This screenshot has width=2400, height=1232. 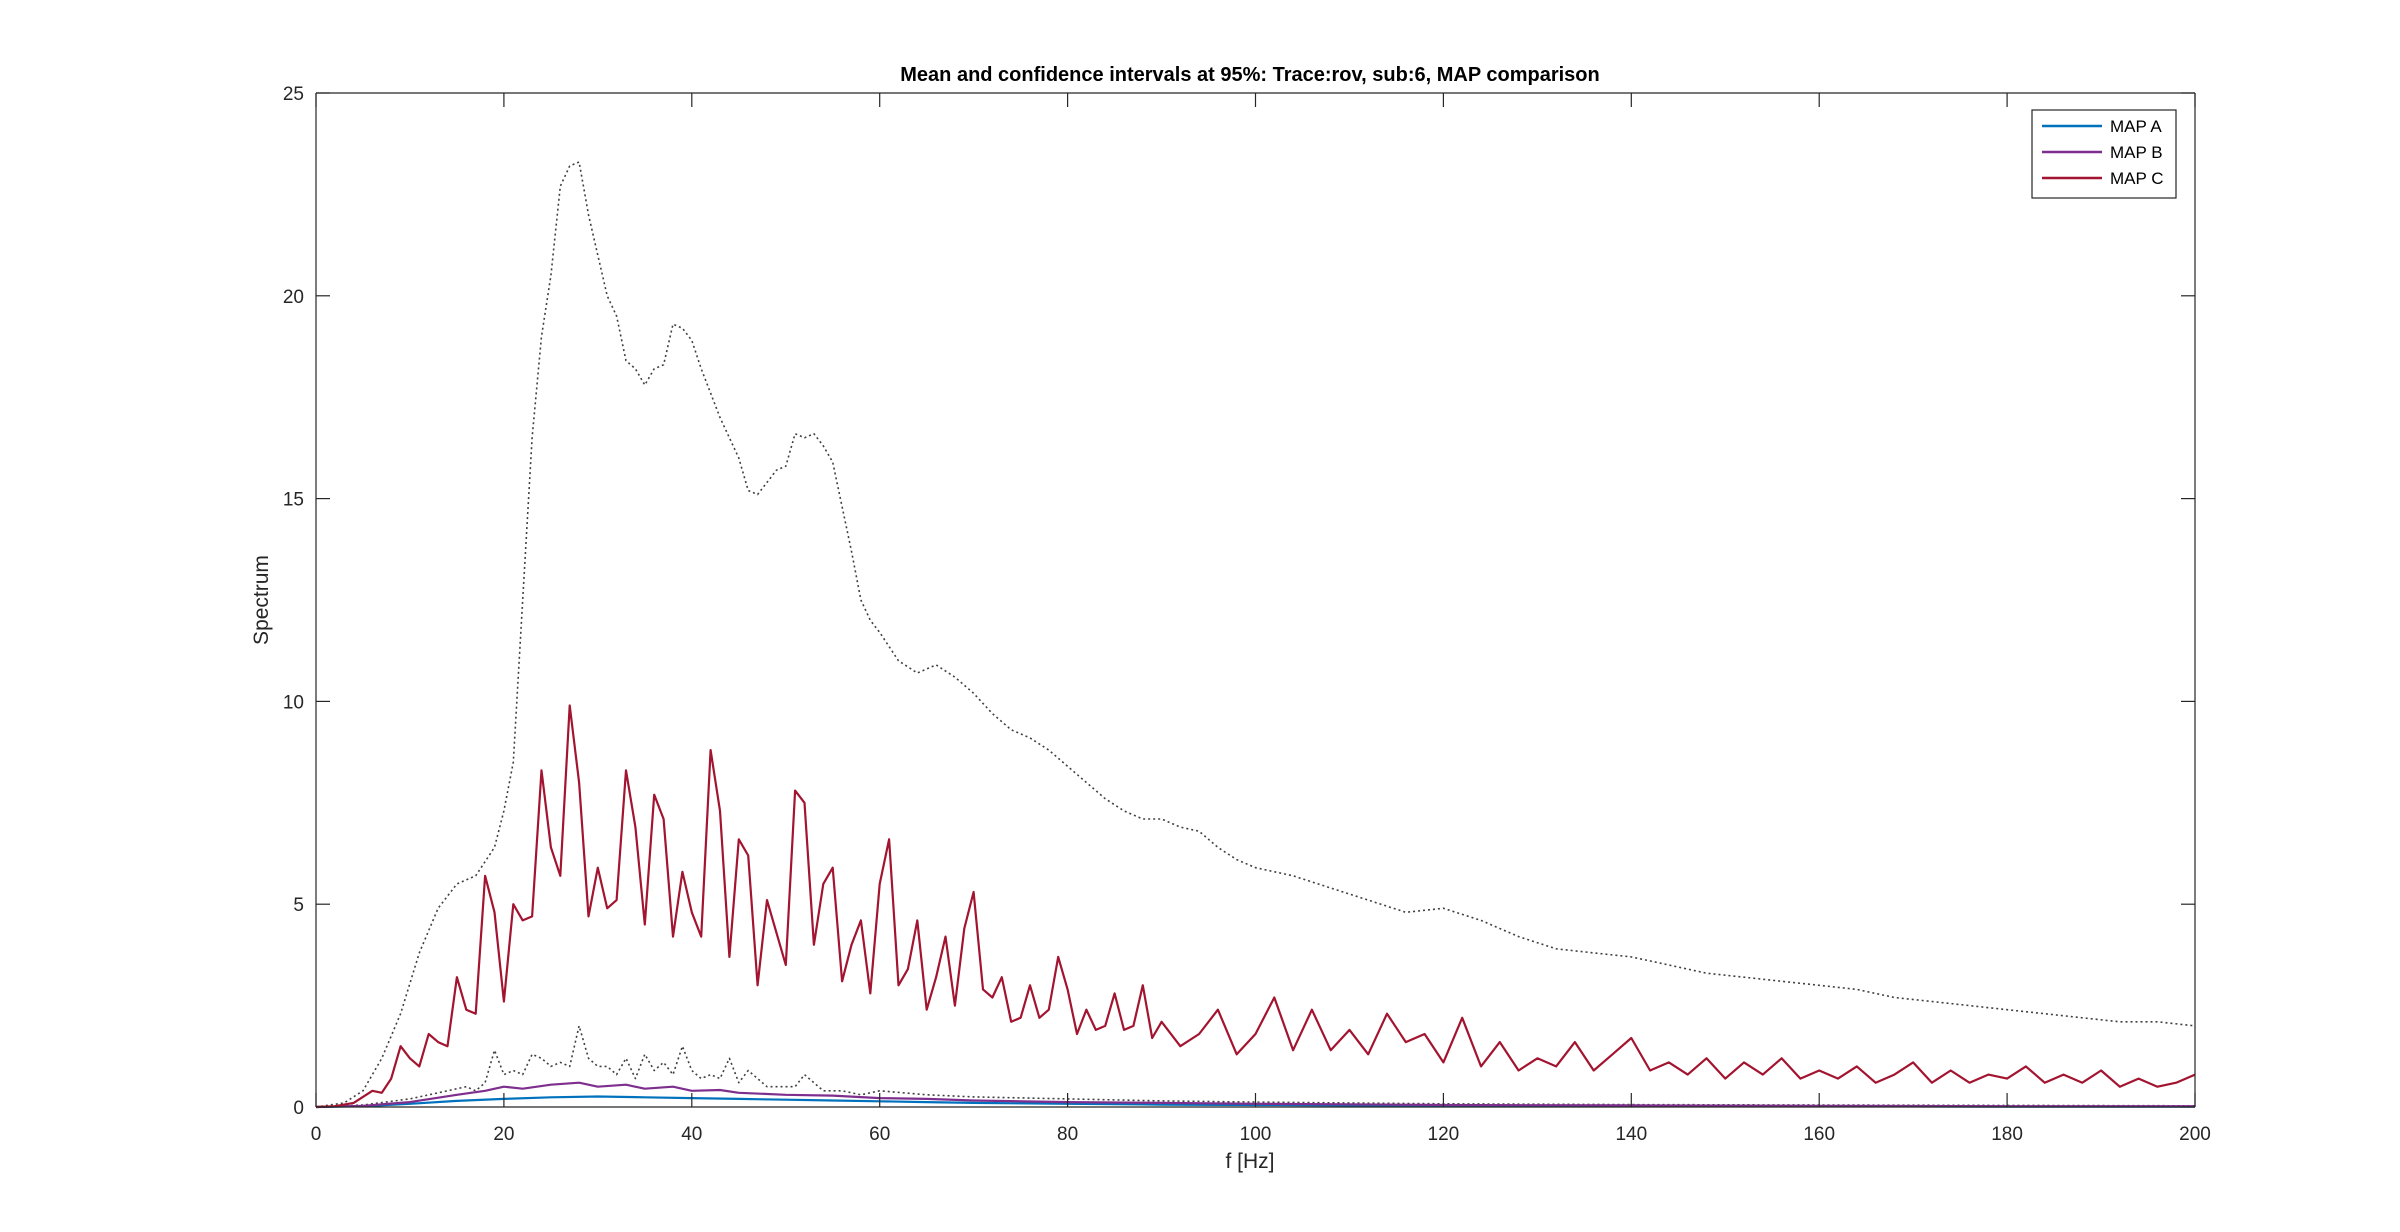 What do you see at coordinates (1249, 1161) in the screenshot?
I see `x-axis-label: f [Hz]` at bounding box center [1249, 1161].